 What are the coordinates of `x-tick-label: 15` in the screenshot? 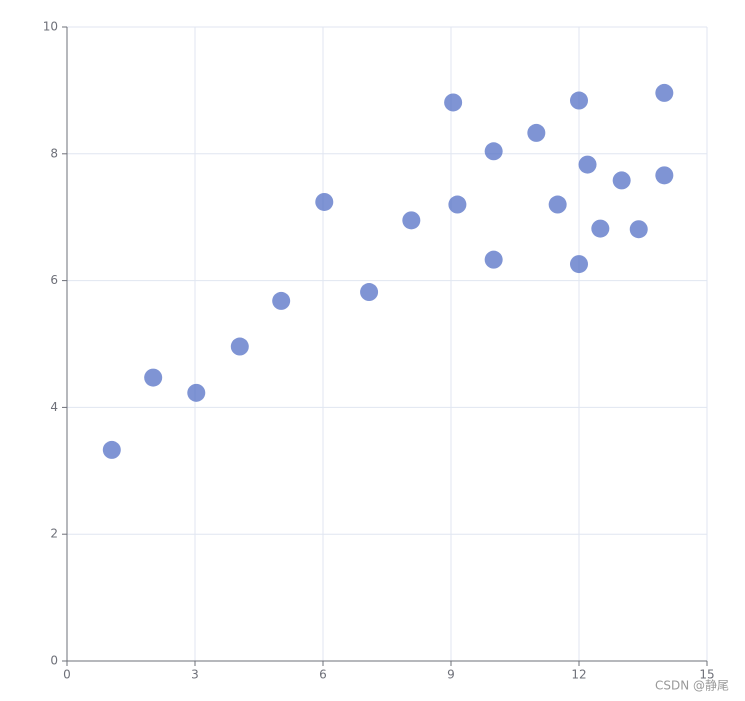 It's located at (706, 675).